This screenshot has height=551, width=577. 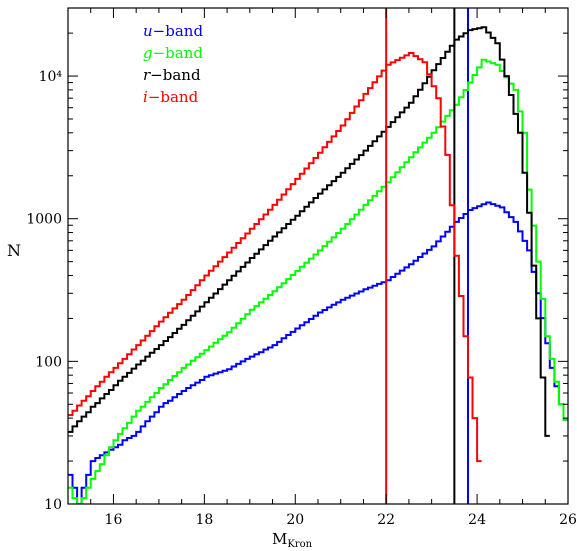 I want to click on x-axis-label: MKron, so click(x=292, y=540).